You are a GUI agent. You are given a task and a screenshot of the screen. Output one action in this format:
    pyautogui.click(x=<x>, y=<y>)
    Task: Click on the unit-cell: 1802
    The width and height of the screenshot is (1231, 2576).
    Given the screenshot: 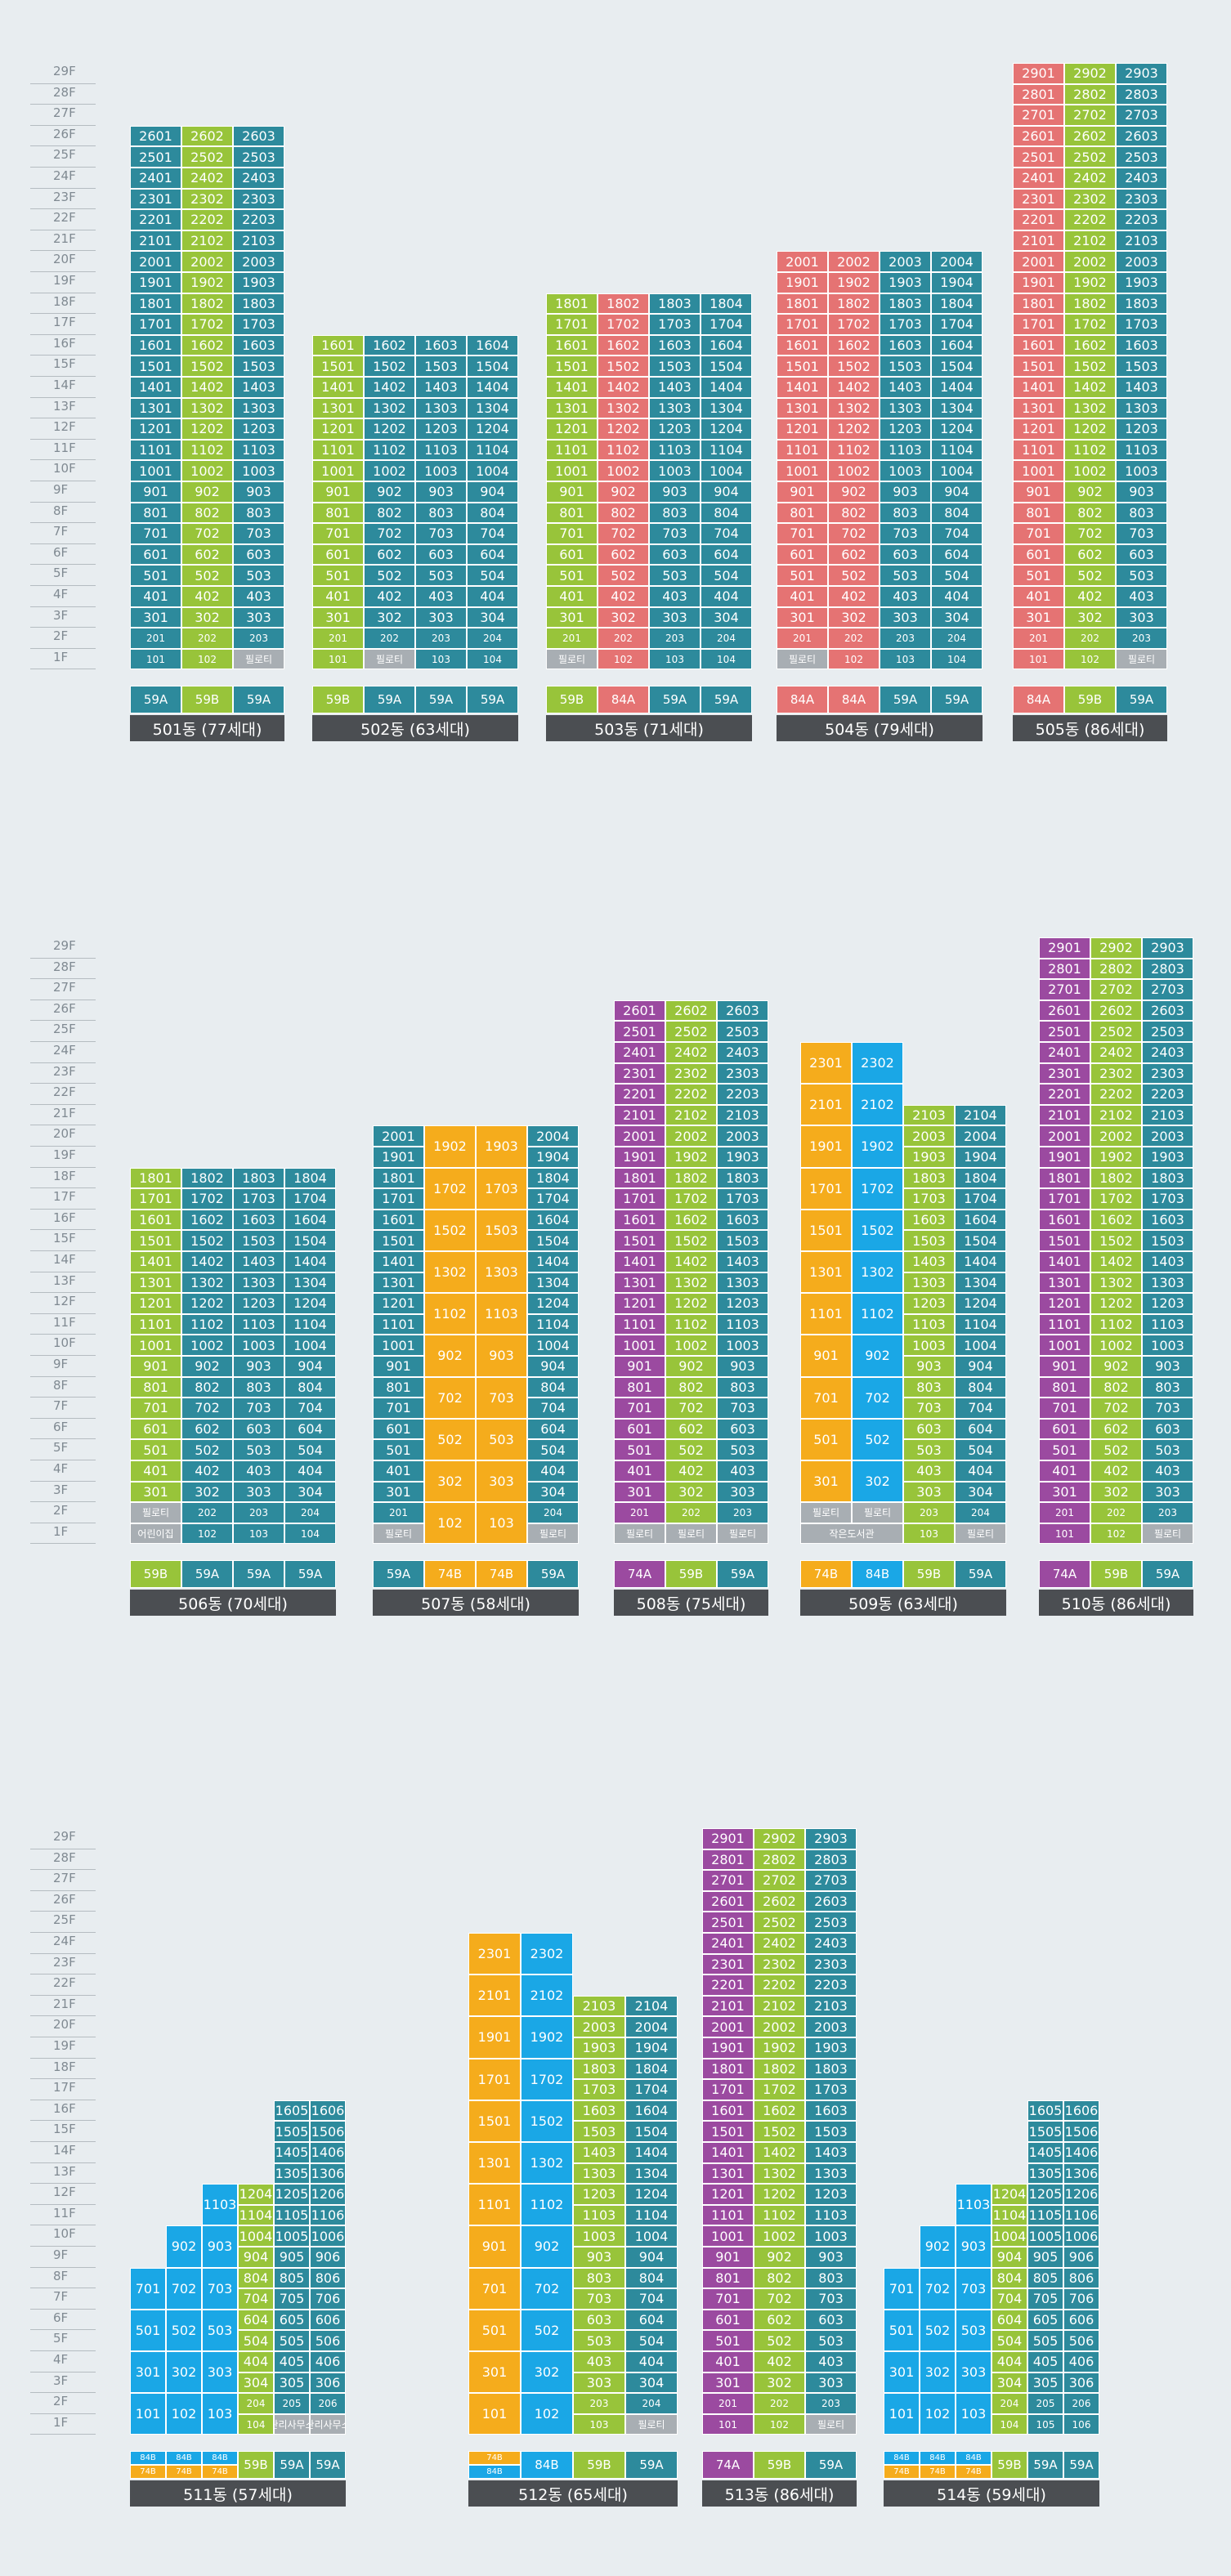 What is the action you would take?
    pyautogui.click(x=207, y=1178)
    